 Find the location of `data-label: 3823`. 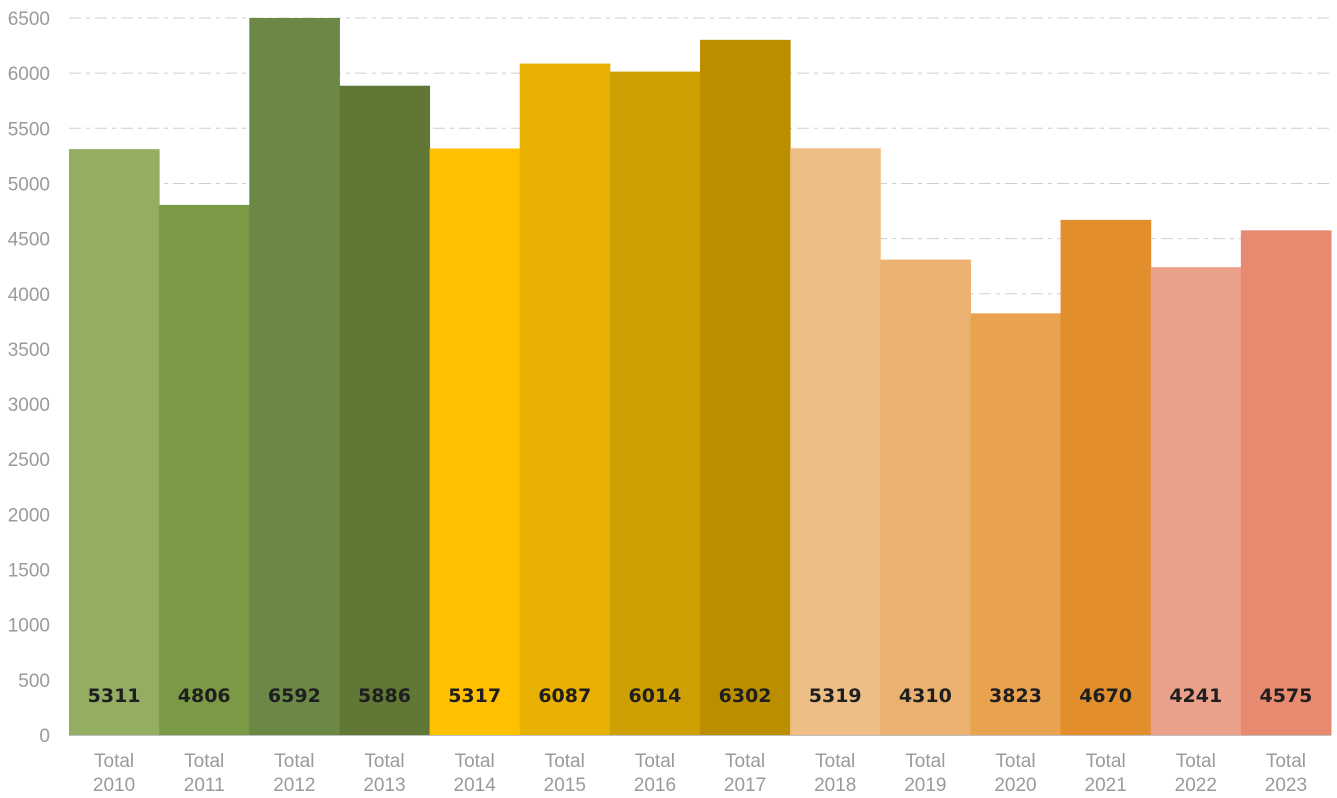

data-label: 3823 is located at coordinates (1015, 696).